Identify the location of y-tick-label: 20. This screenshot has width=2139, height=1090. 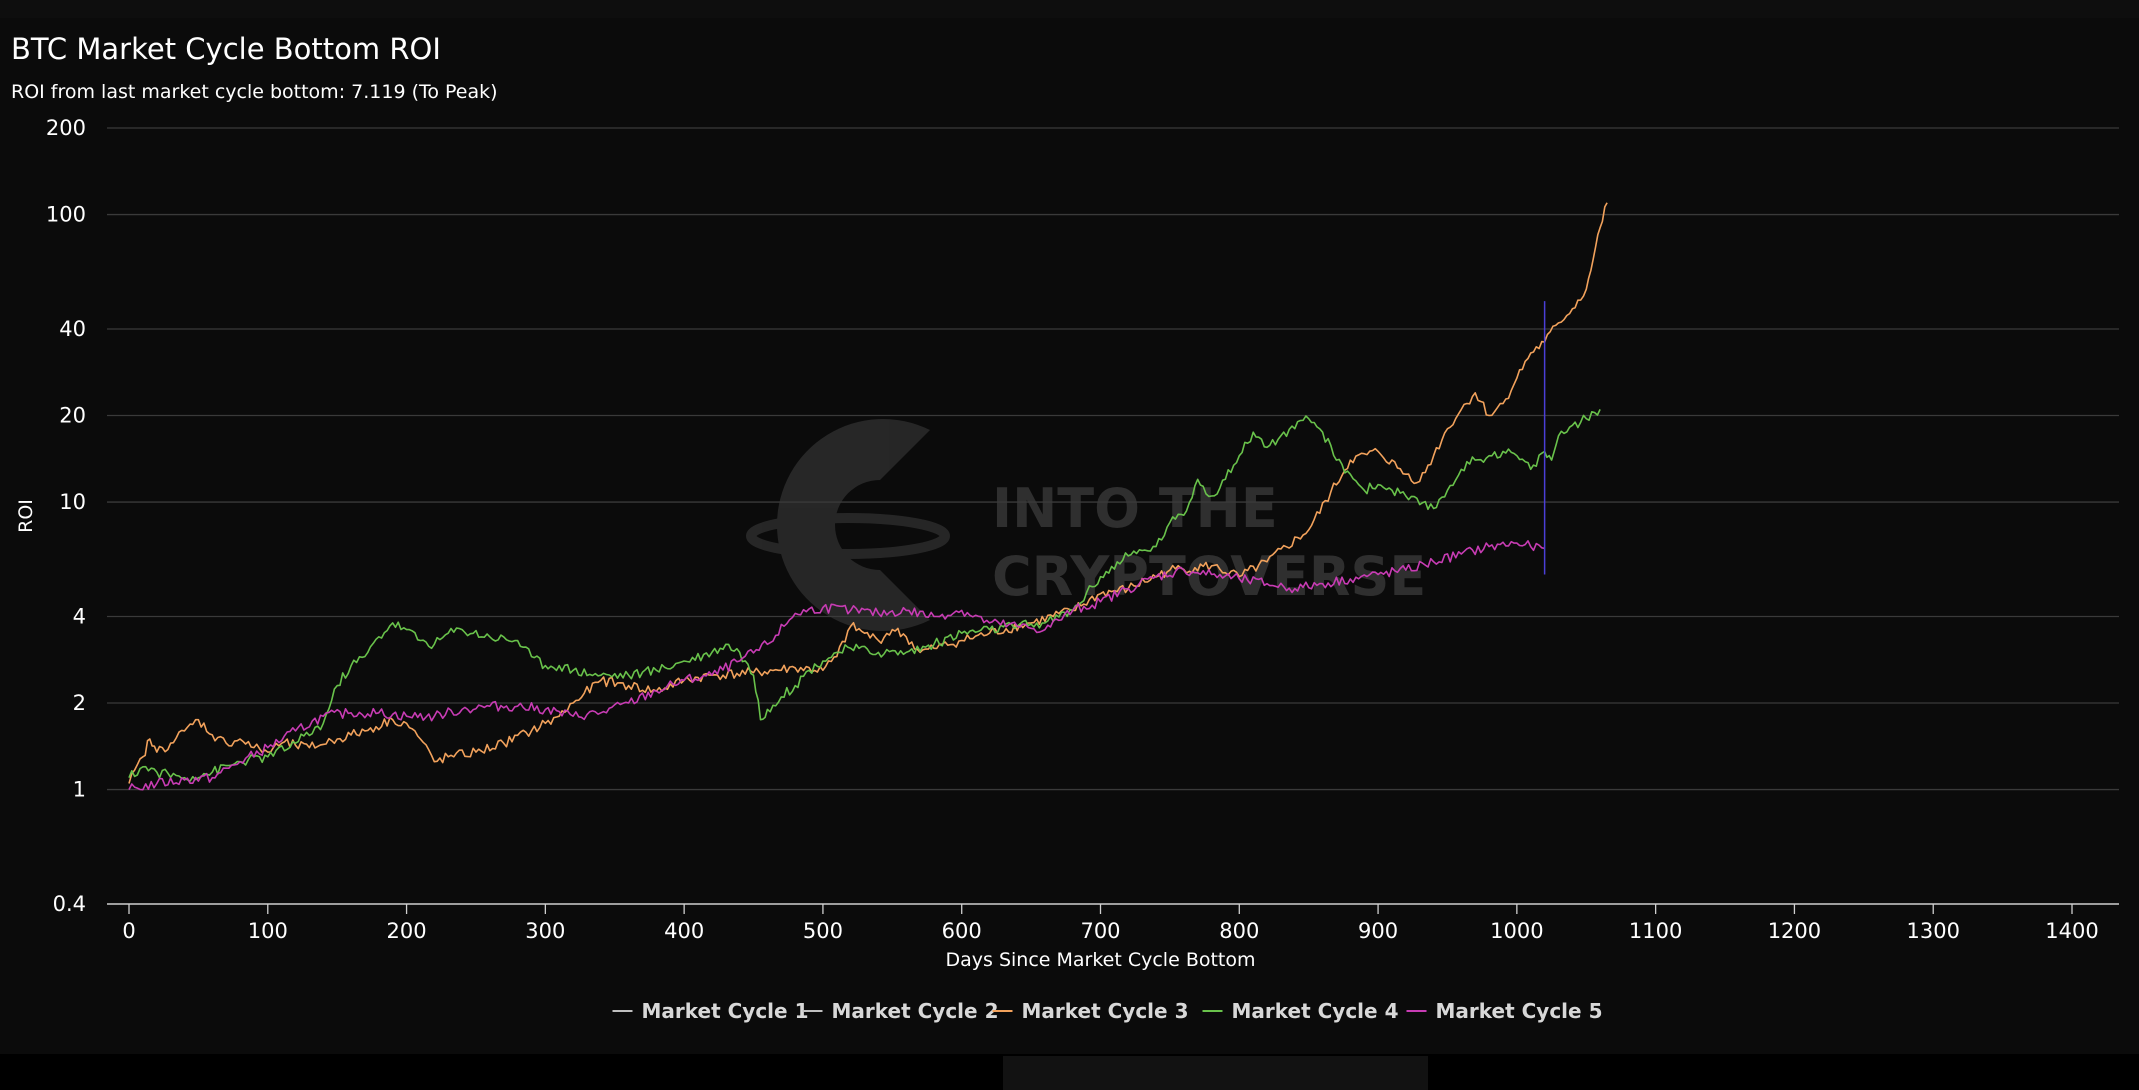
(72, 416).